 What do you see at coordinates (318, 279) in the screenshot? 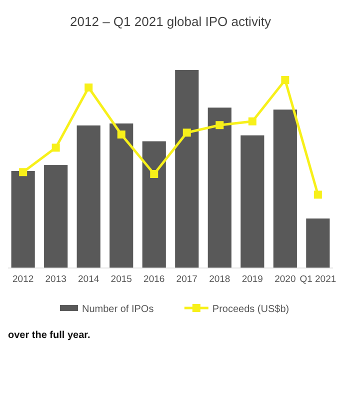
I see `x-tick-label: Q1 2021` at bounding box center [318, 279].